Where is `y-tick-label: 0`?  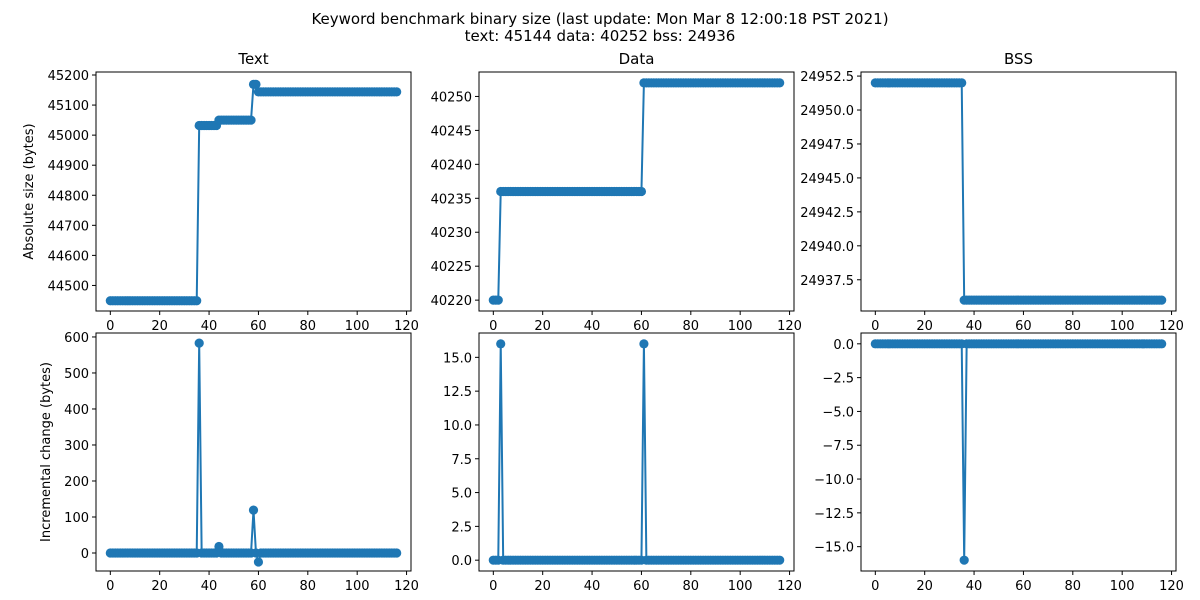
y-tick-label: 0 is located at coordinates (85, 554).